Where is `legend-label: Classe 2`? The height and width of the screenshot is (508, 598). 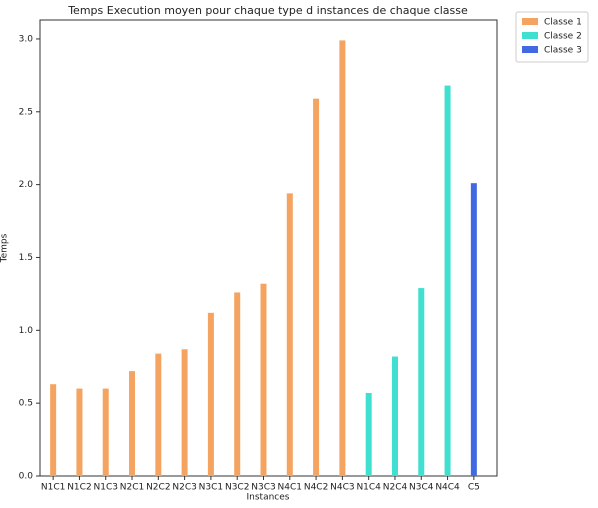 legend-label: Classe 2 is located at coordinates (563, 37).